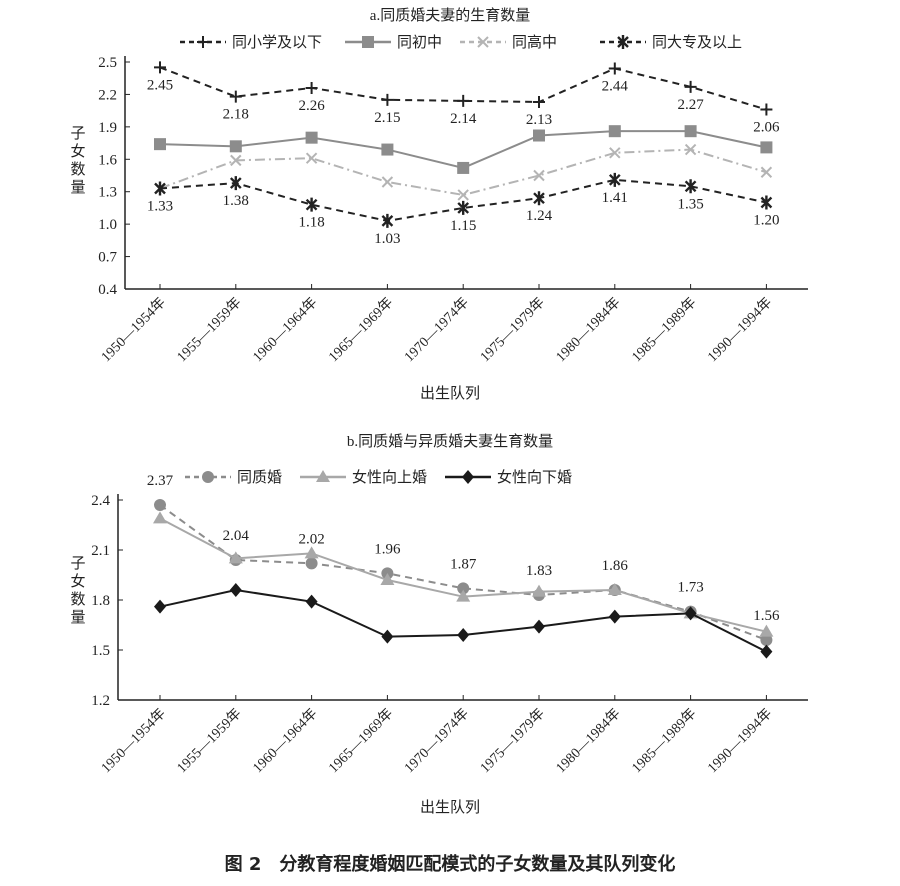 The height and width of the screenshot is (886, 900). What do you see at coordinates (450, 864) in the screenshot?
I see `figure-caption: 图 2 分教育程度婚姻匹配模式的子女数量及其队列变化` at bounding box center [450, 864].